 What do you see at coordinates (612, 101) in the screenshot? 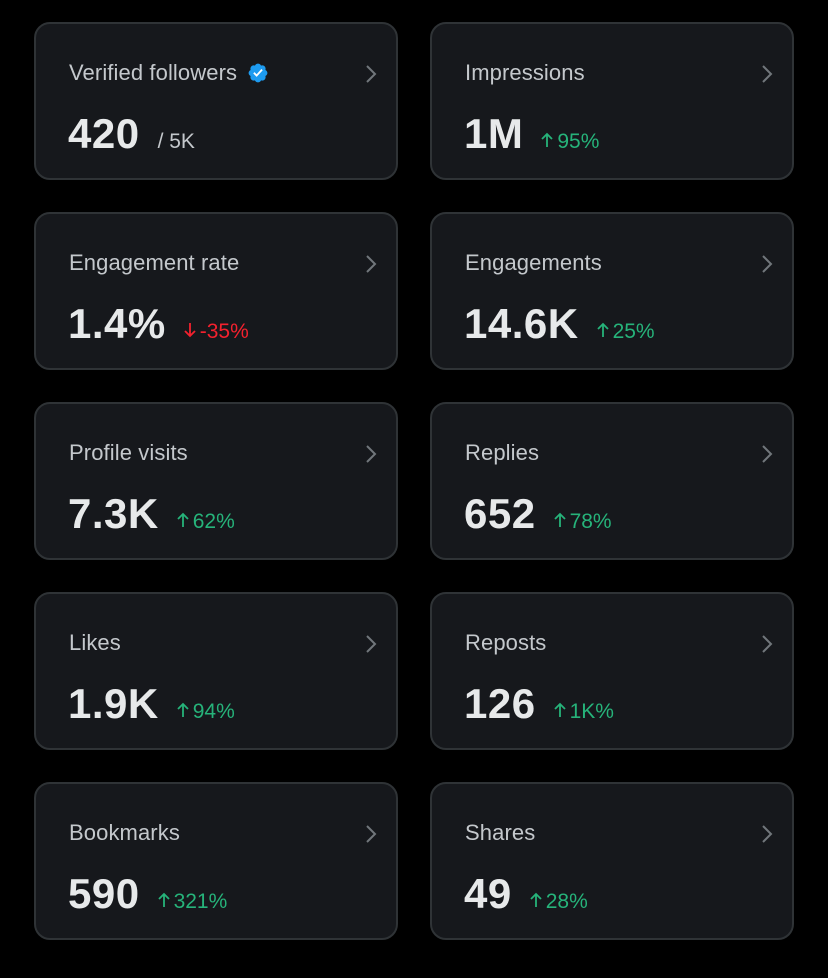
I see `card-impressions: Impressions 1M 95%` at bounding box center [612, 101].